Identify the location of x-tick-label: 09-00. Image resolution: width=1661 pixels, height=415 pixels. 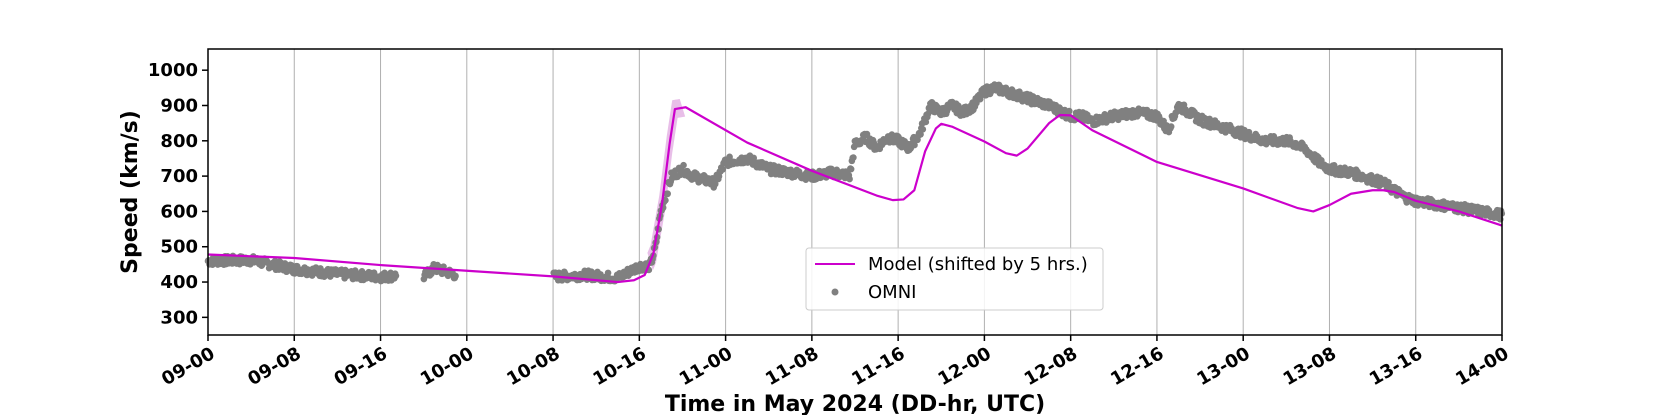
(188, 366).